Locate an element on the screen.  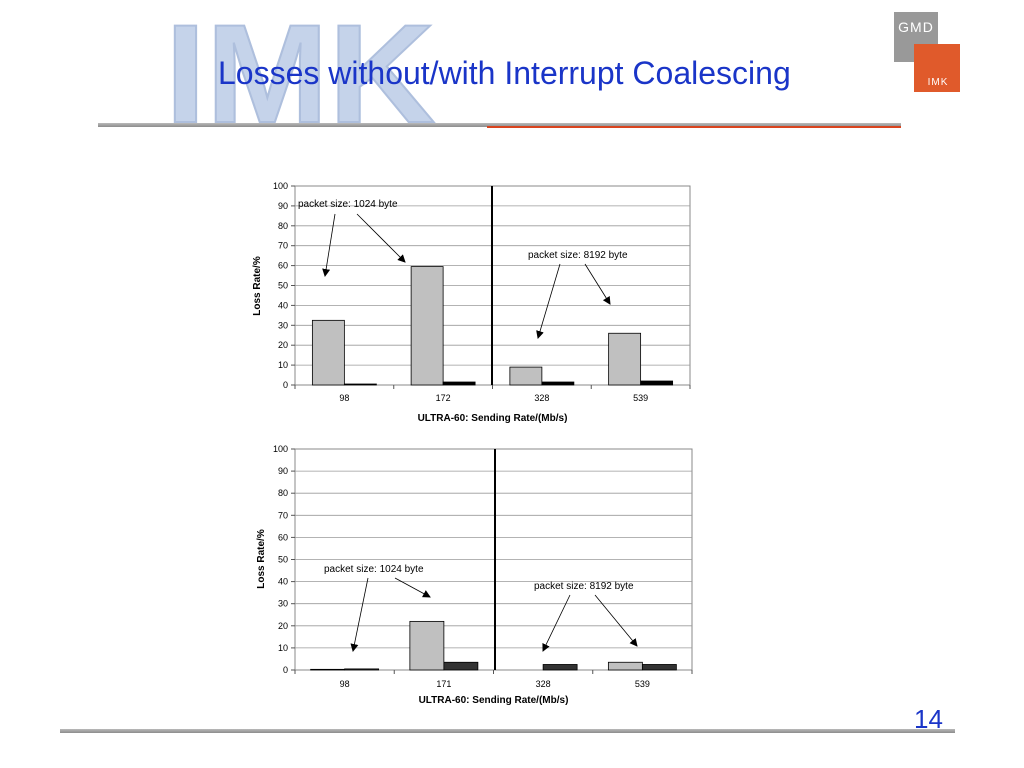
imk-logo-text: IMK is located at coordinates (938, 82).